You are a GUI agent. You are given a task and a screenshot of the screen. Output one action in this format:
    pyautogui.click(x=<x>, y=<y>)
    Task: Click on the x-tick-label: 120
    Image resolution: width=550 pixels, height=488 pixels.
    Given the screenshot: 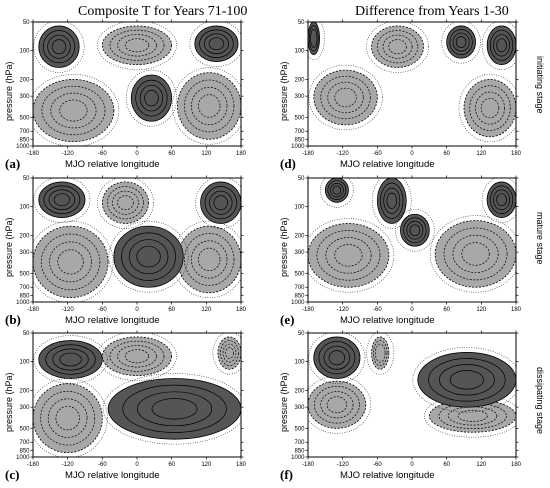 What is the action you would take?
    pyautogui.click(x=481, y=465)
    